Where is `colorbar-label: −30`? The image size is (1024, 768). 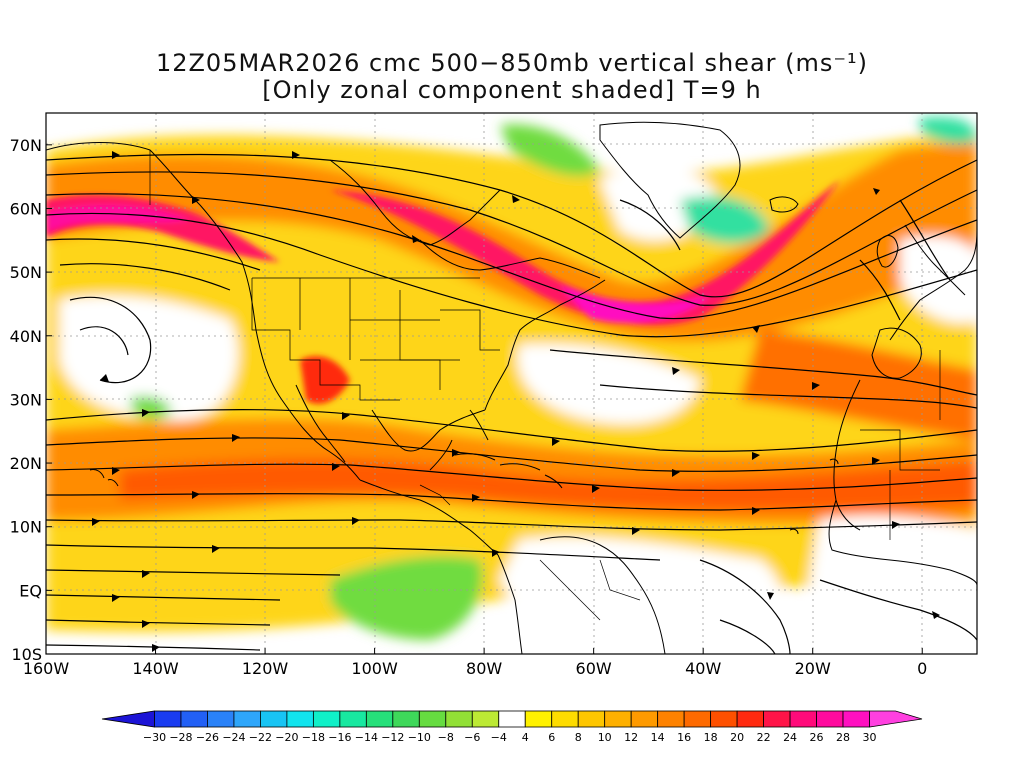 colorbar-label: −30 is located at coordinates (154, 737).